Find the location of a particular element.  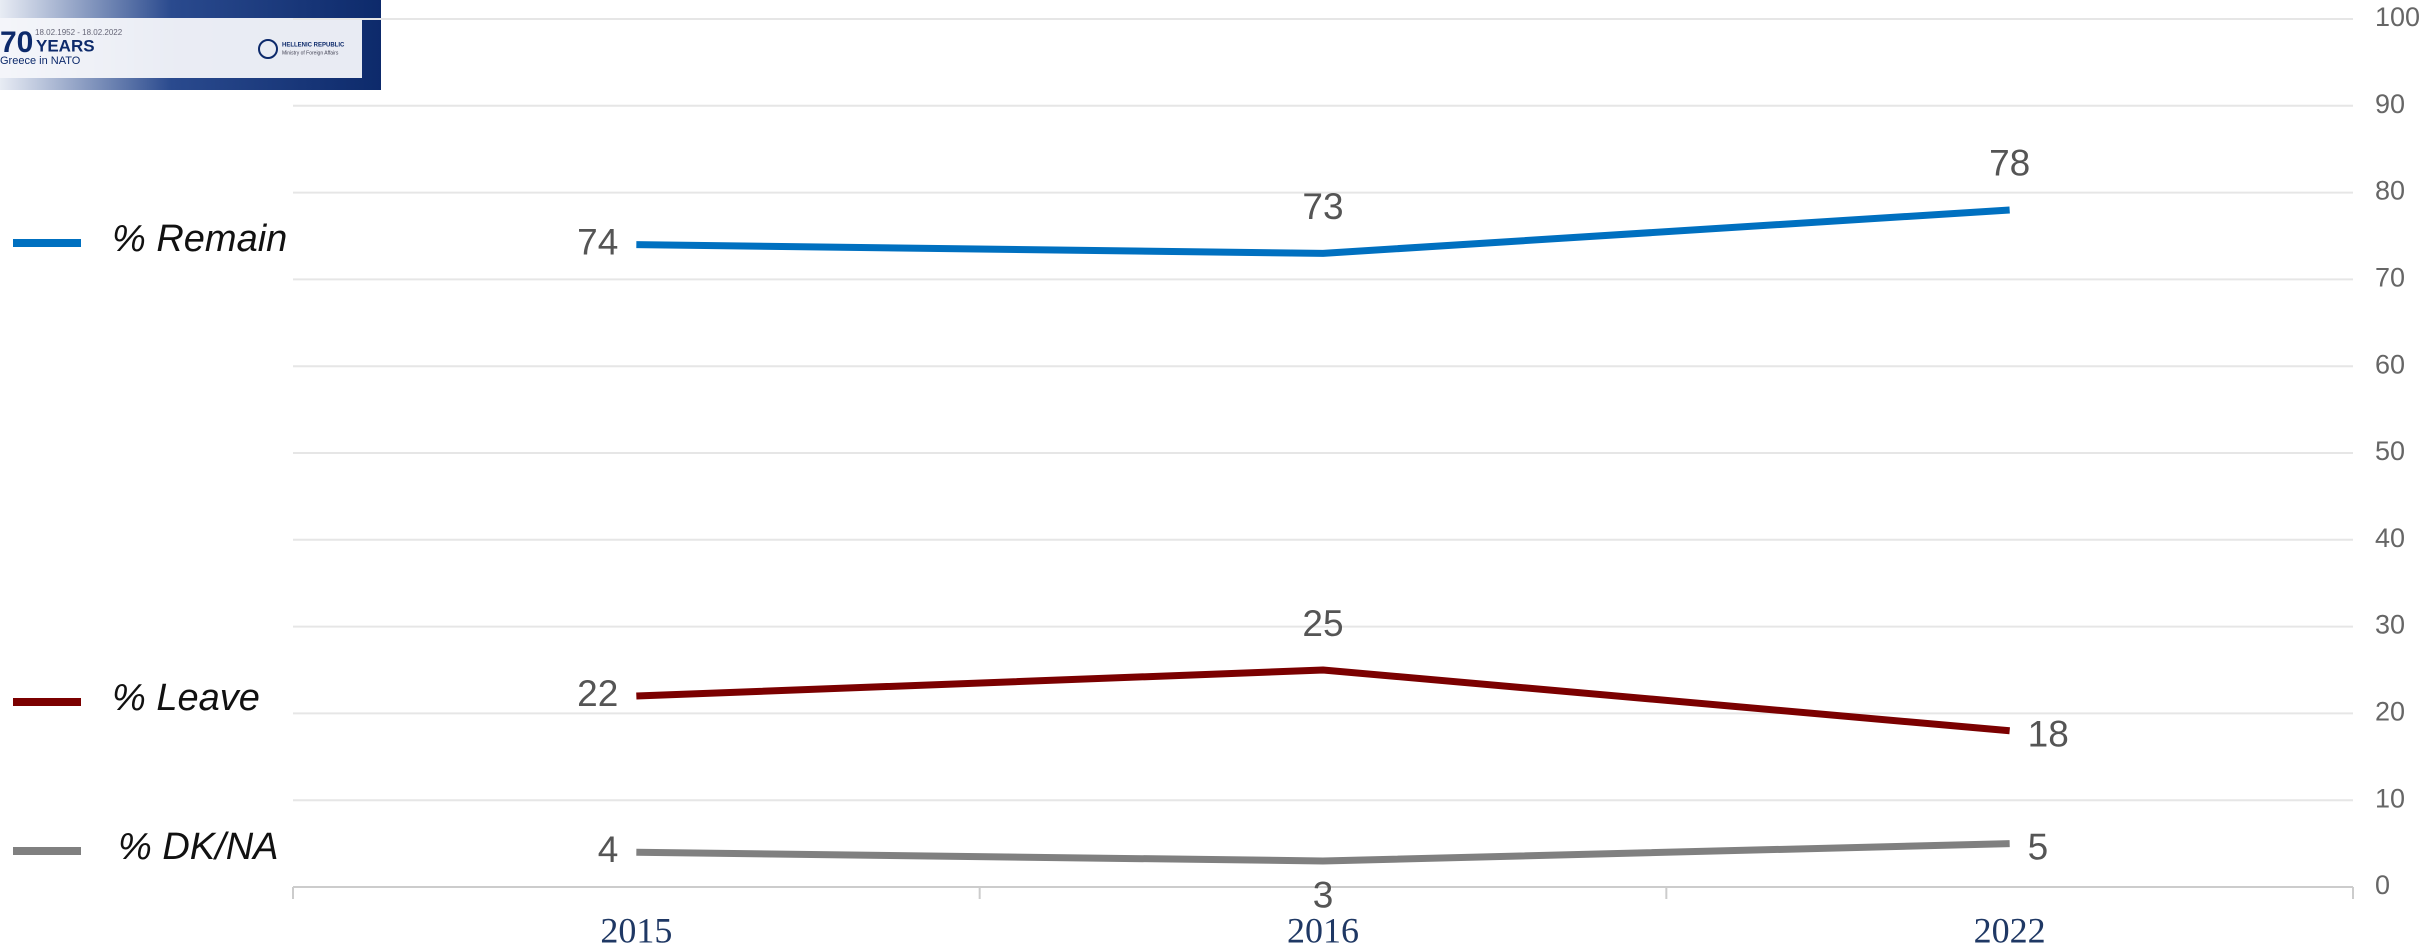

legend-label: % DK/NA is located at coordinates (198, 847).